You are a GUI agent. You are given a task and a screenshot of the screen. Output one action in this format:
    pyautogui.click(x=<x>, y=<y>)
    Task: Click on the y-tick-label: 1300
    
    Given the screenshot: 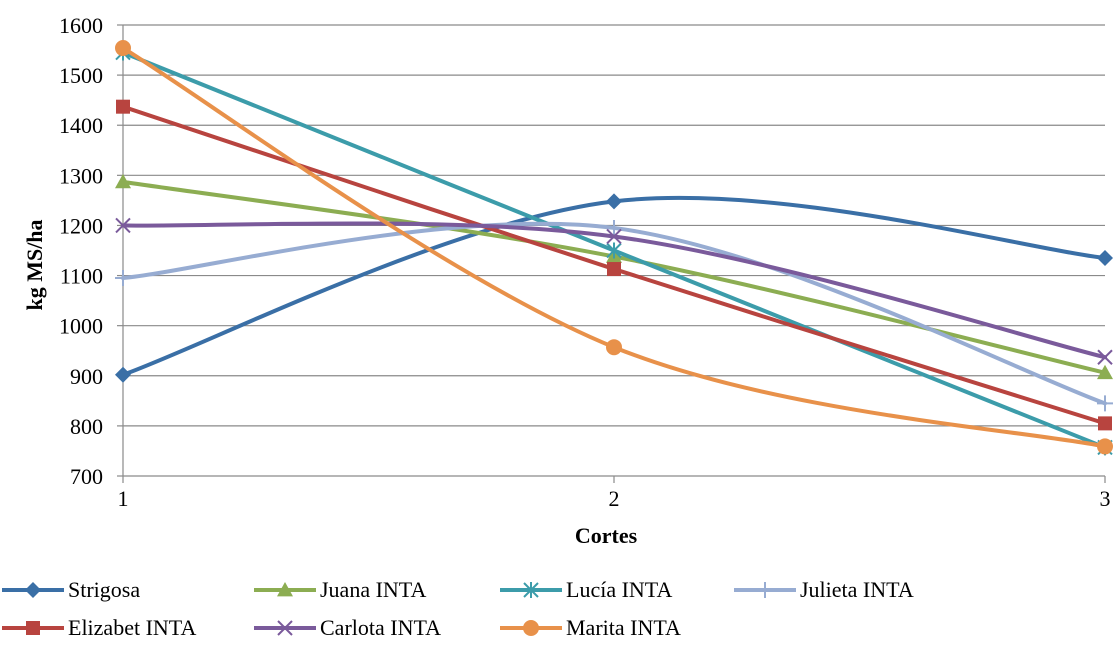 What is the action you would take?
    pyautogui.click(x=81, y=175)
    